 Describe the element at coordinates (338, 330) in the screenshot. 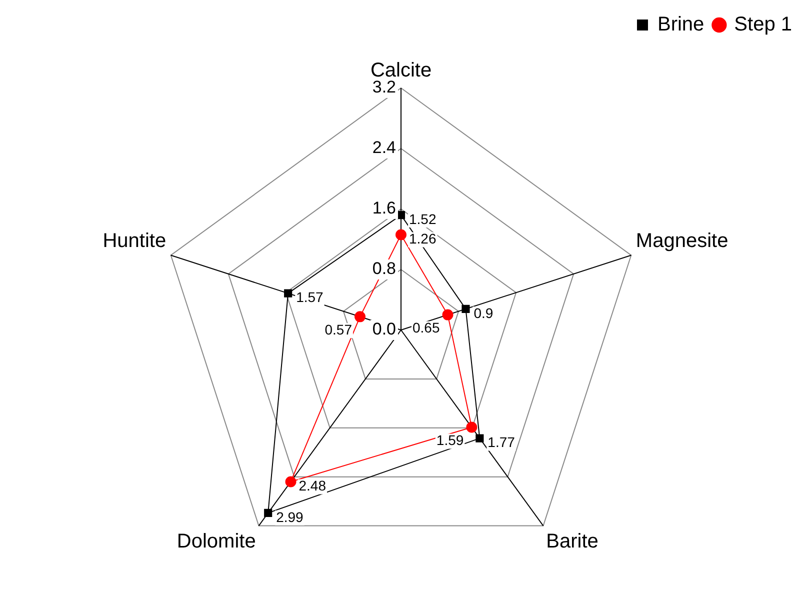

I see `data-label: 0.57` at that location.